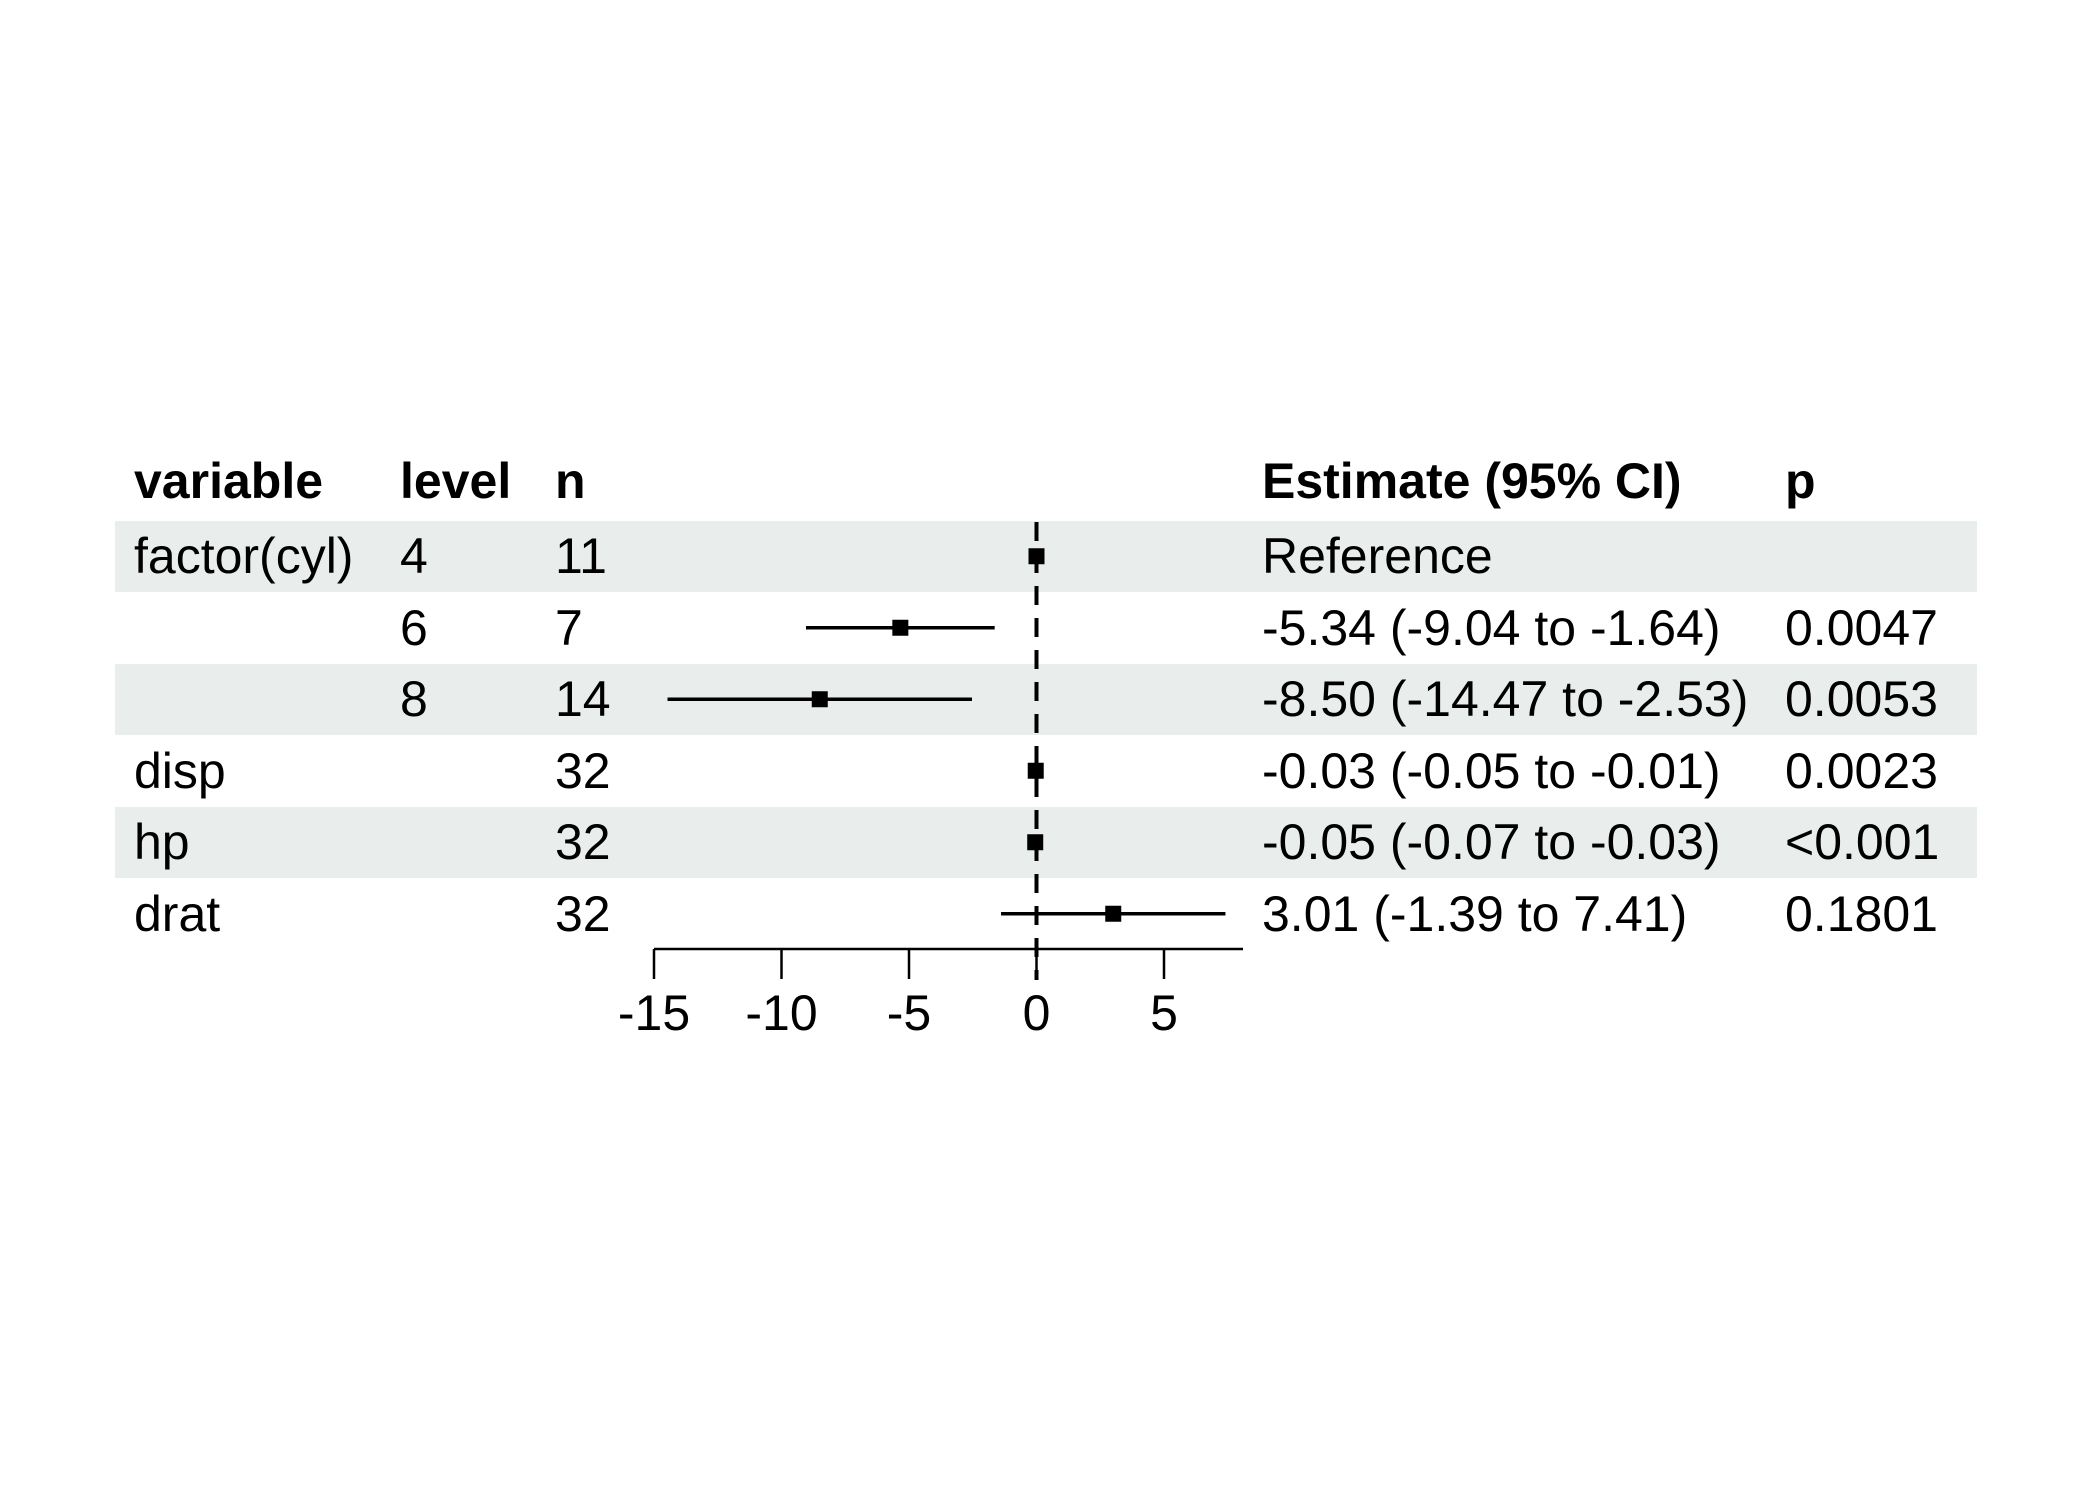  I want to click on x-axis-tick-label: 5, so click(1164, 1013).